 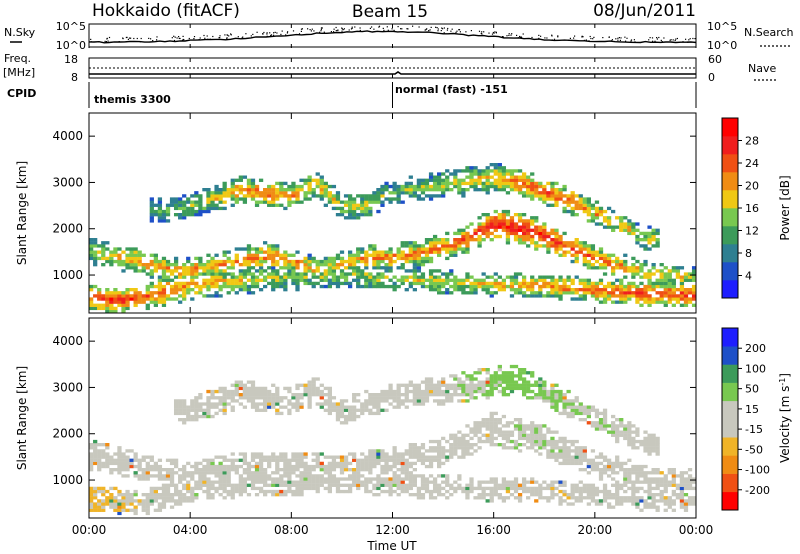 What do you see at coordinates (166, 11) in the screenshot?
I see `radar-title: Hokkaido (fitACF)` at bounding box center [166, 11].